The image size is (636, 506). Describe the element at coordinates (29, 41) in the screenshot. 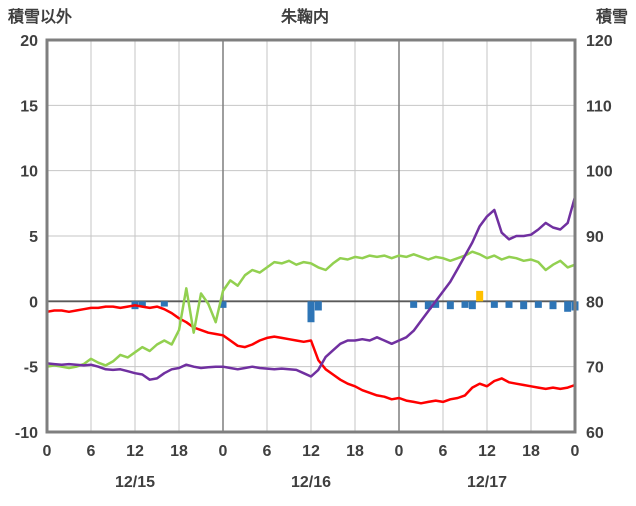

I see `left-tick-label: 20` at that location.